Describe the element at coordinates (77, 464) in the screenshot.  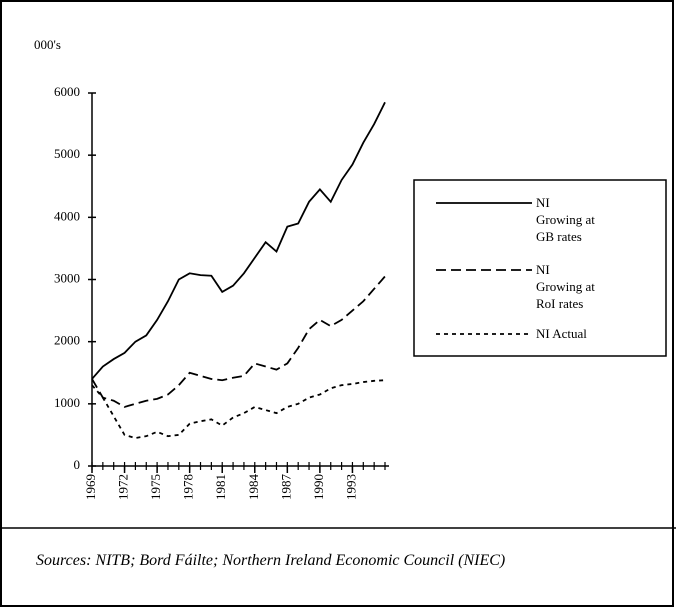
I see `y-tick-label: 0` at that location.